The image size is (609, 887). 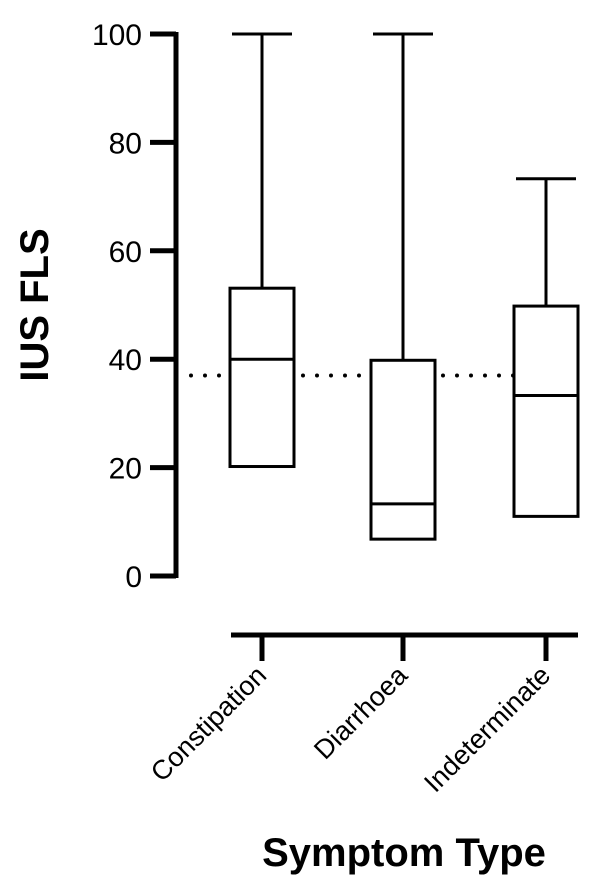 What do you see at coordinates (125, 252) in the screenshot?
I see `y-tick-label: 60` at bounding box center [125, 252].